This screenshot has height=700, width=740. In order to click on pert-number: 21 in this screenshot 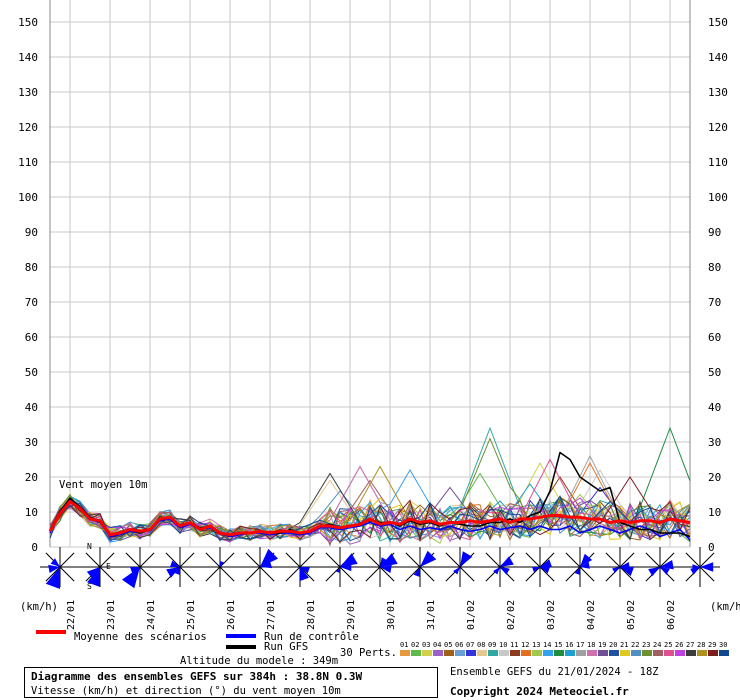, I will do `click(624, 645)`.